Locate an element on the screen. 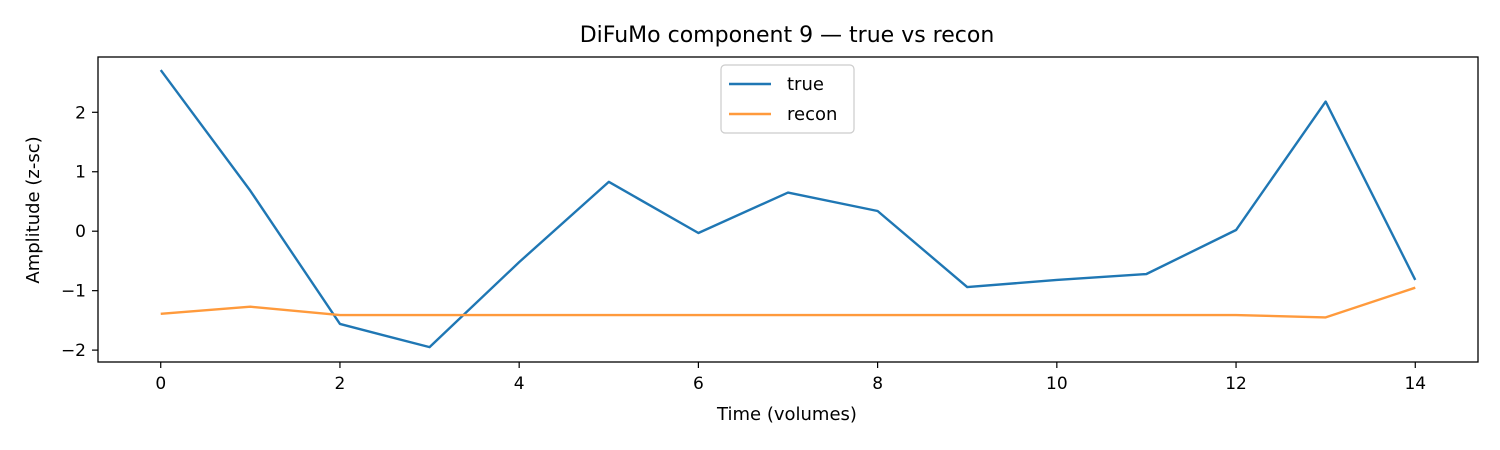  legend: true recon is located at coordinates (787, 99).